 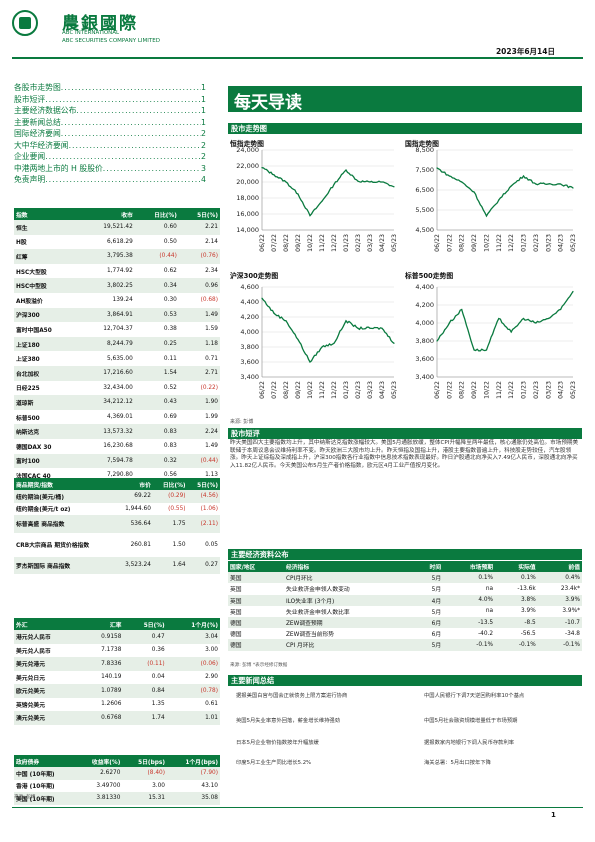 I want to click on toc-item: 股市短评 1, so click(x=110, y=100).